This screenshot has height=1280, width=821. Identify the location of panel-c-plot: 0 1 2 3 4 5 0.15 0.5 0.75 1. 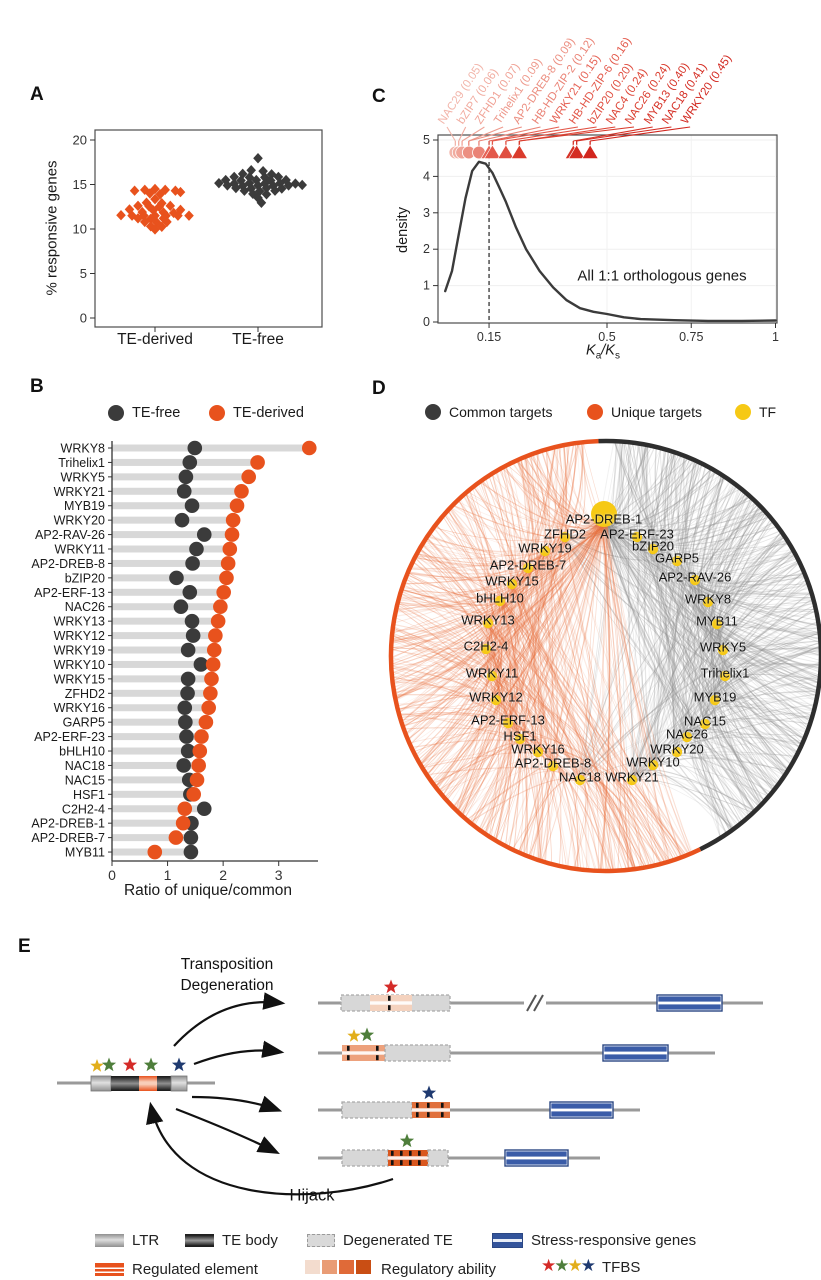
(601, 235).